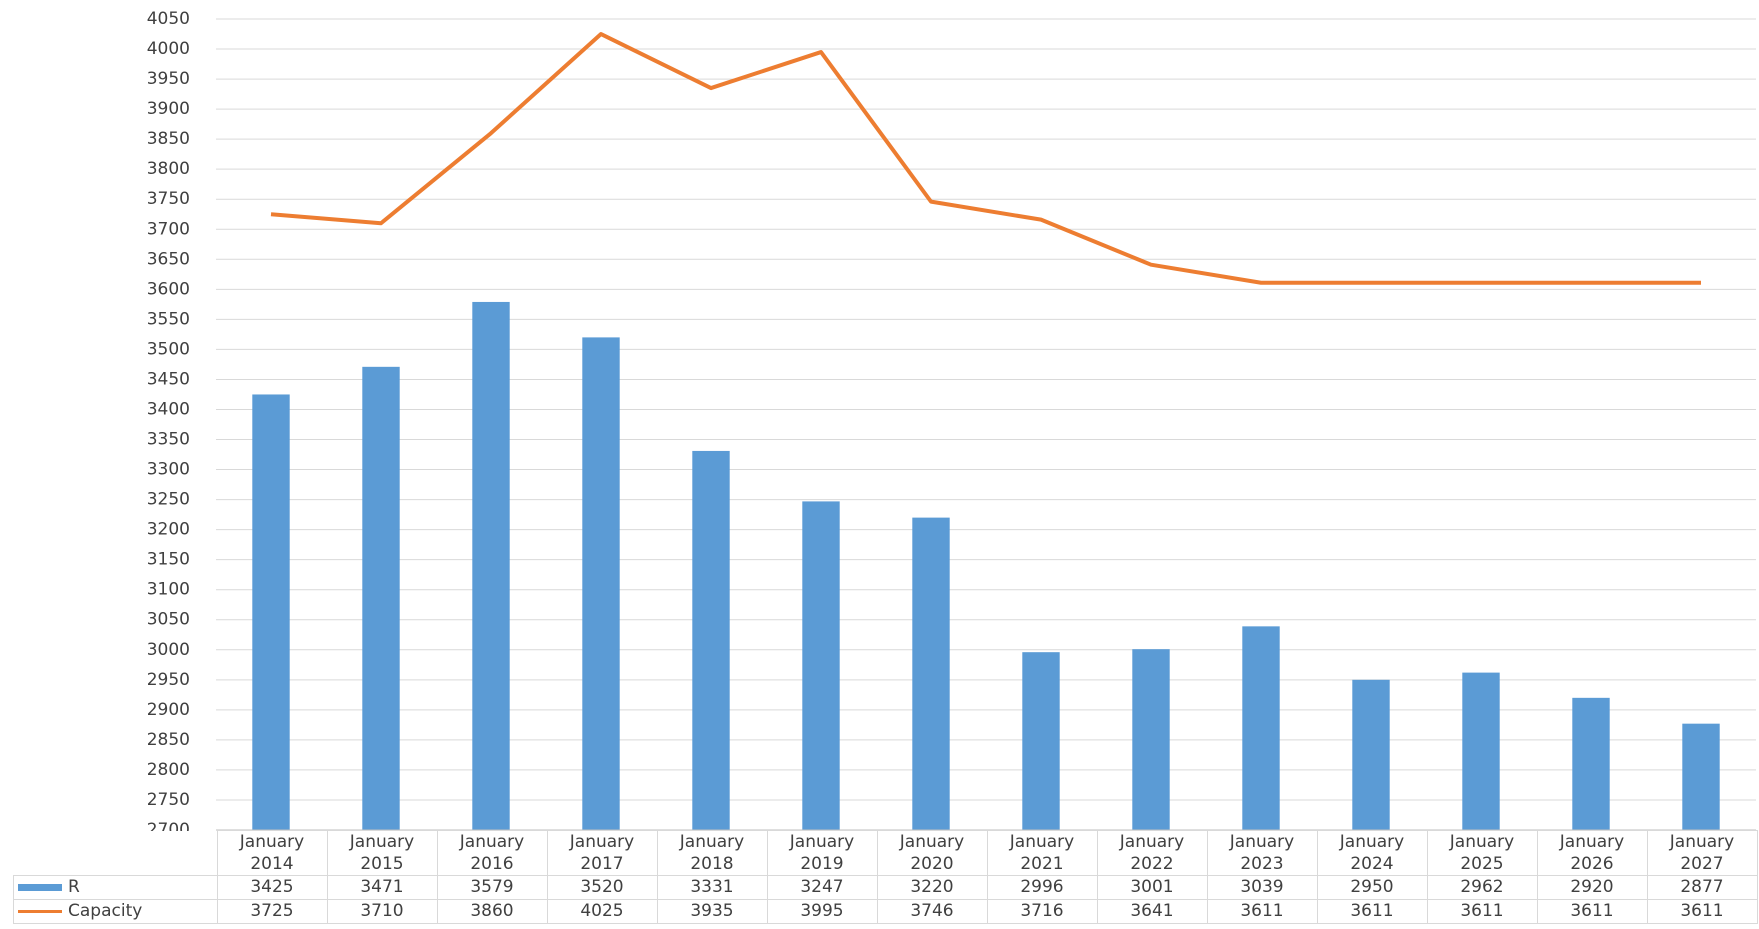  I want to click on y-tick-label: 3300, so click(168, 470).